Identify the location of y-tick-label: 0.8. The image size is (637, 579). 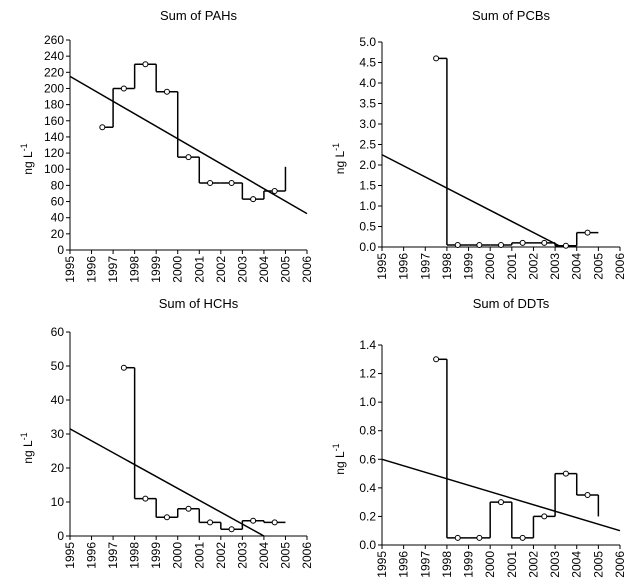
(367, 431).